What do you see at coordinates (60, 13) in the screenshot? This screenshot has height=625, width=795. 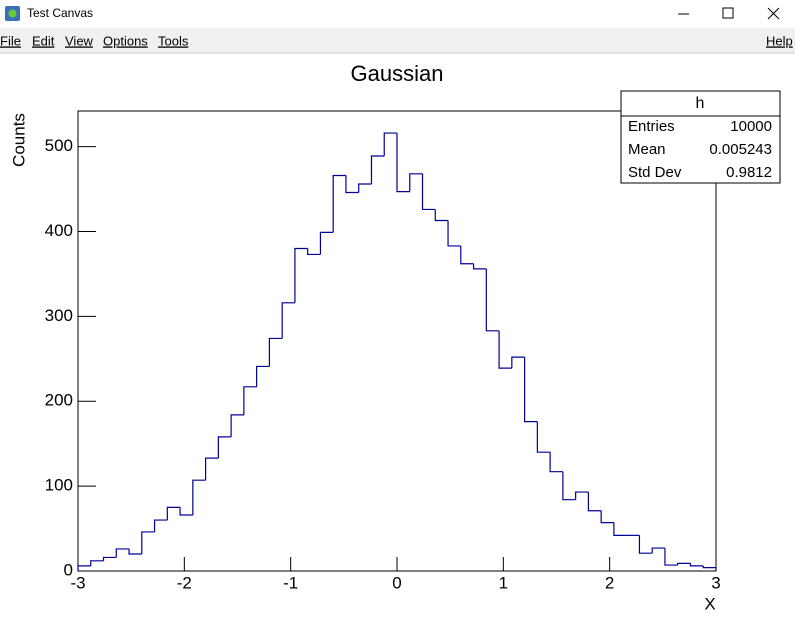 I see `window-title: Test Canvas` at bounding box center [60, 13].